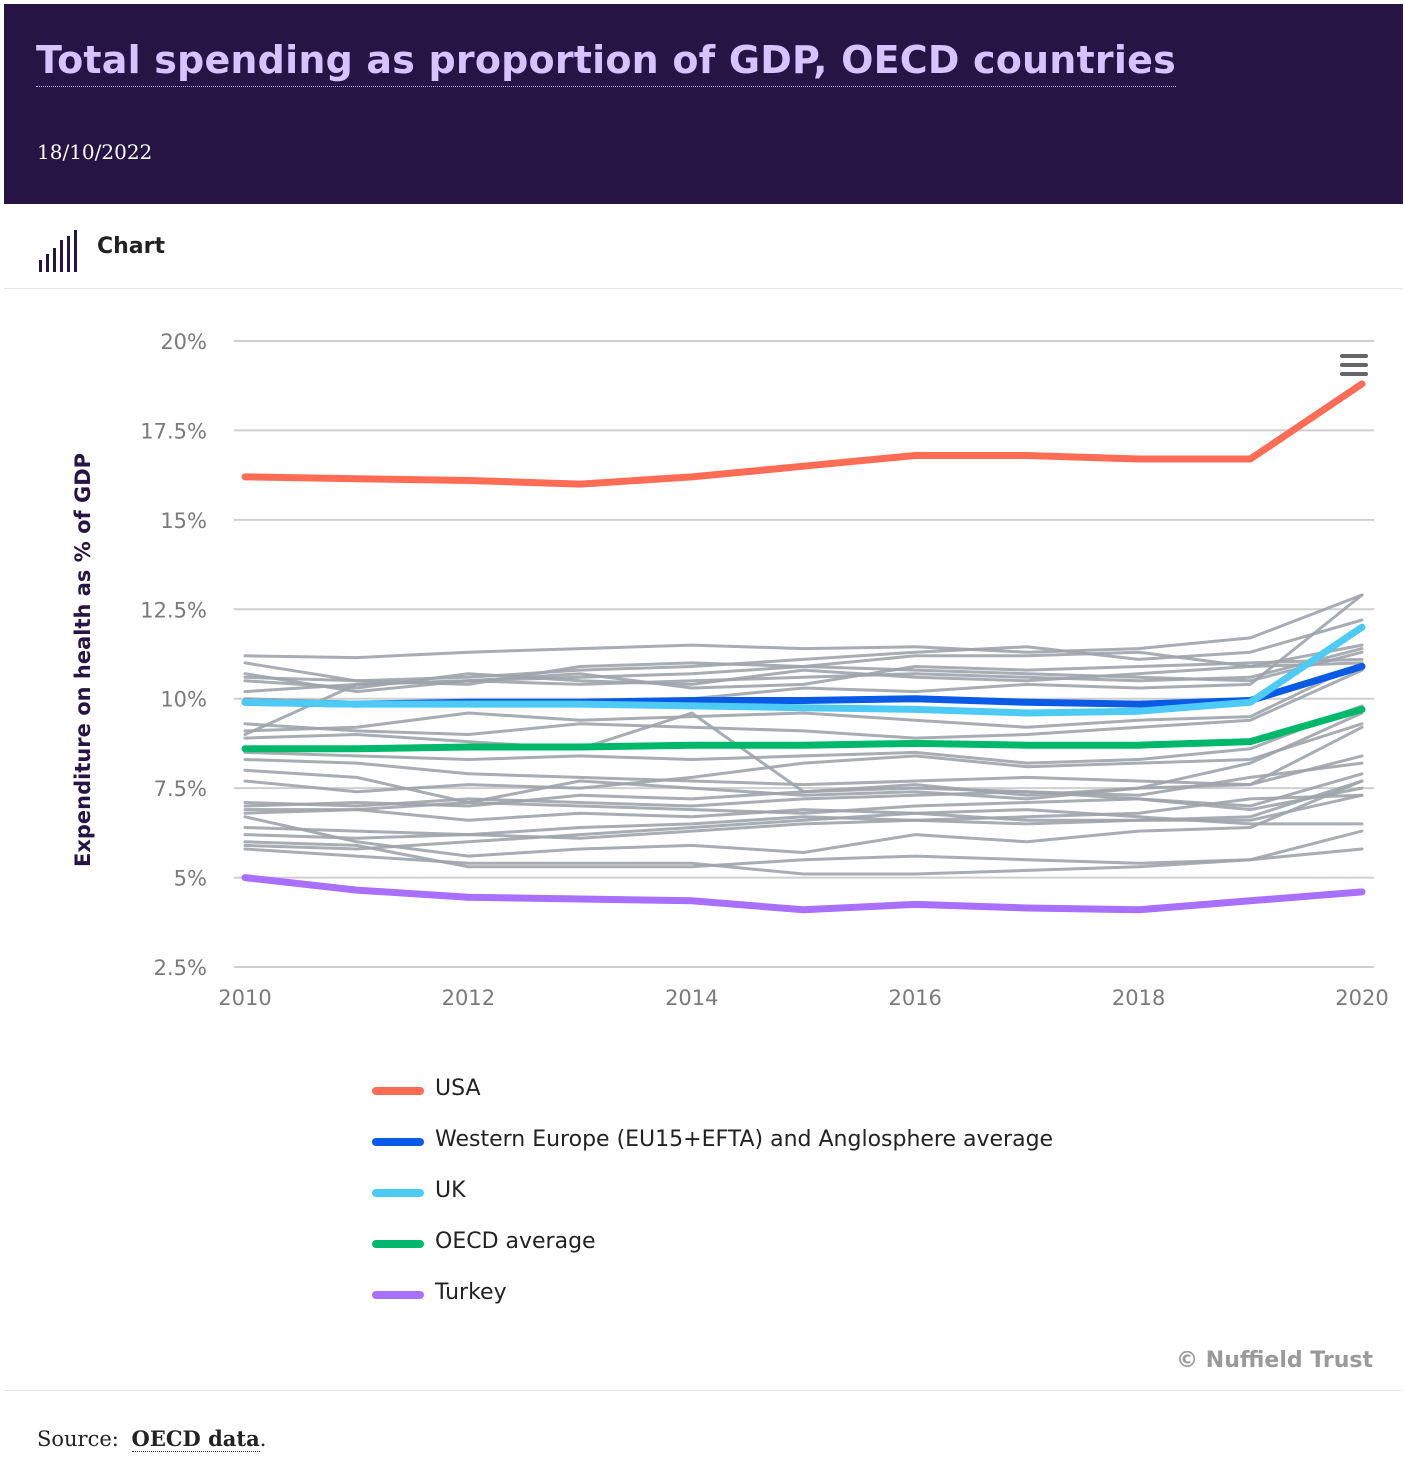 The image size is (1404, 1480). What do you see at coordinates (691, 998) in the screenshot?
I see `x-tick-label: 2014` at bounding box center [691, 998].